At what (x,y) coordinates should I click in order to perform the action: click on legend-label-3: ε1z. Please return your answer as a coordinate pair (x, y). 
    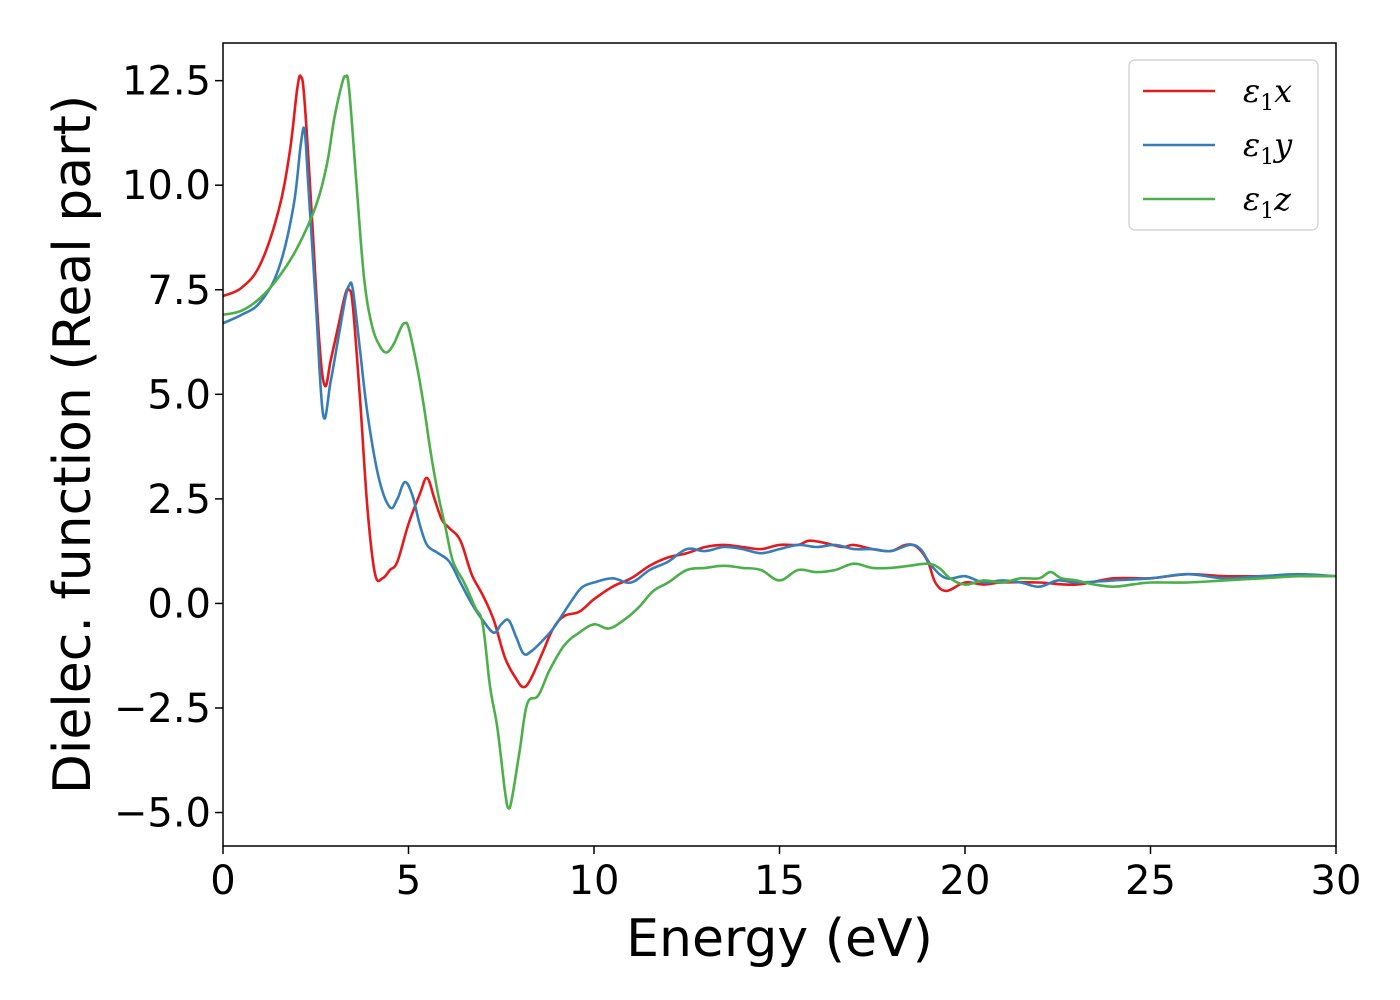
    Looking at the image, I should click on (1267, 202).